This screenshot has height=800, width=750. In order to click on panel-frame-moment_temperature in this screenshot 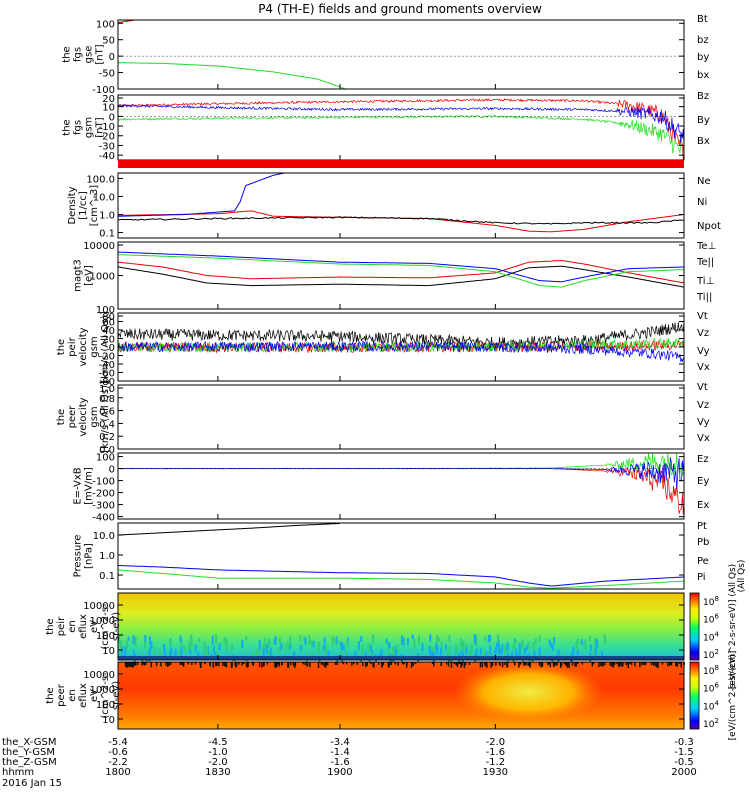, I will do `click(401, 275)`.